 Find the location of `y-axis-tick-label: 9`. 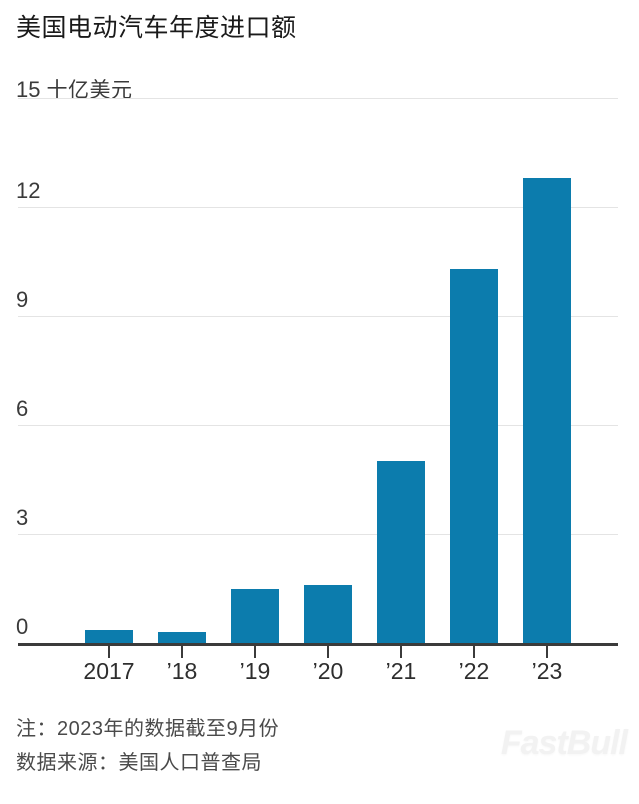

y-axis-tick-label: 9 is located at coordinates (22, 299).